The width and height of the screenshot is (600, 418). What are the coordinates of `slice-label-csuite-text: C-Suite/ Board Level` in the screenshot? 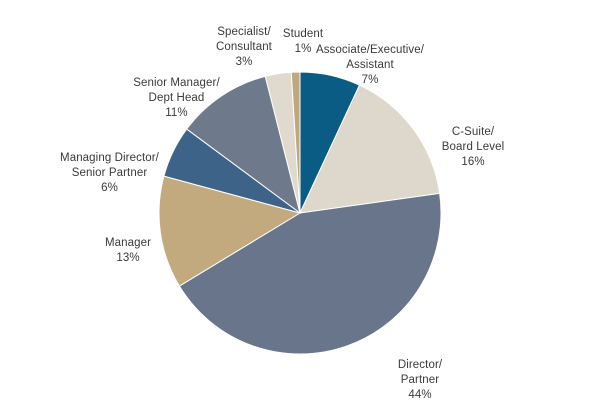 It's located at (473, 139).